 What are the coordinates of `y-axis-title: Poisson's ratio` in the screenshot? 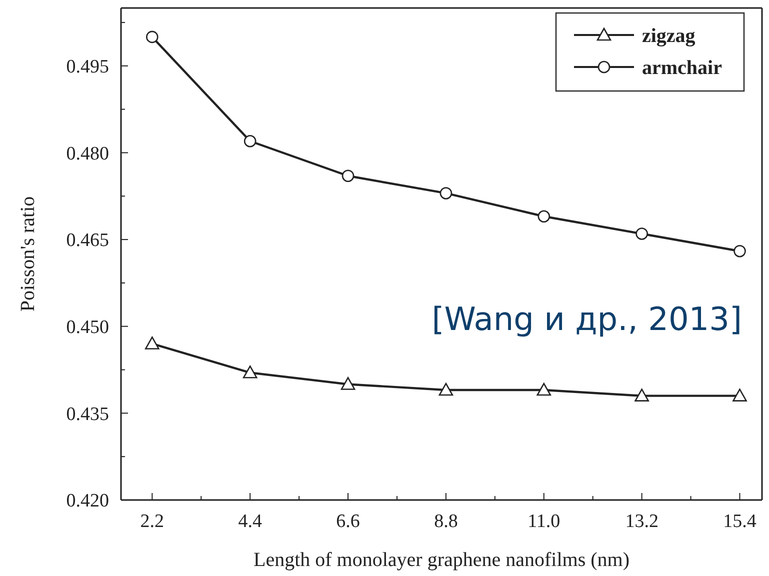 It's located at (28, 254).